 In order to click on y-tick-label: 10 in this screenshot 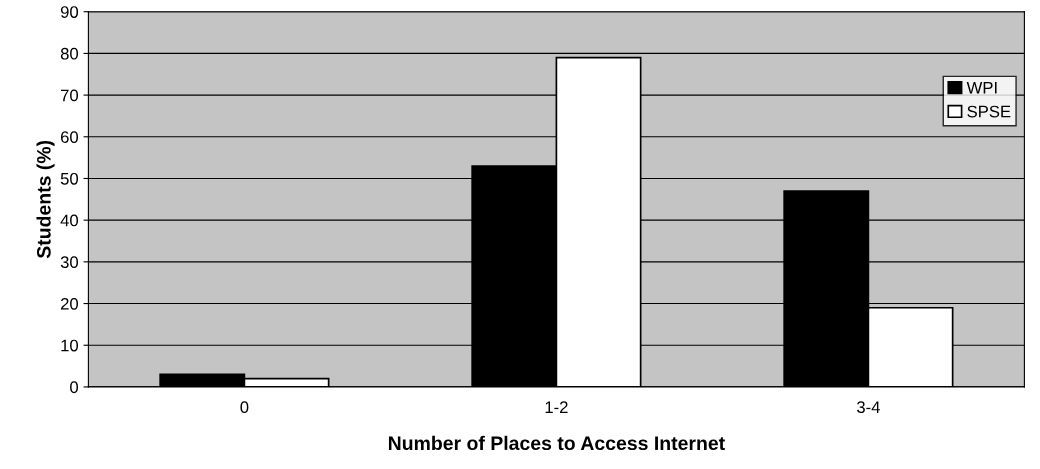, I will do `click(70, 345)`.